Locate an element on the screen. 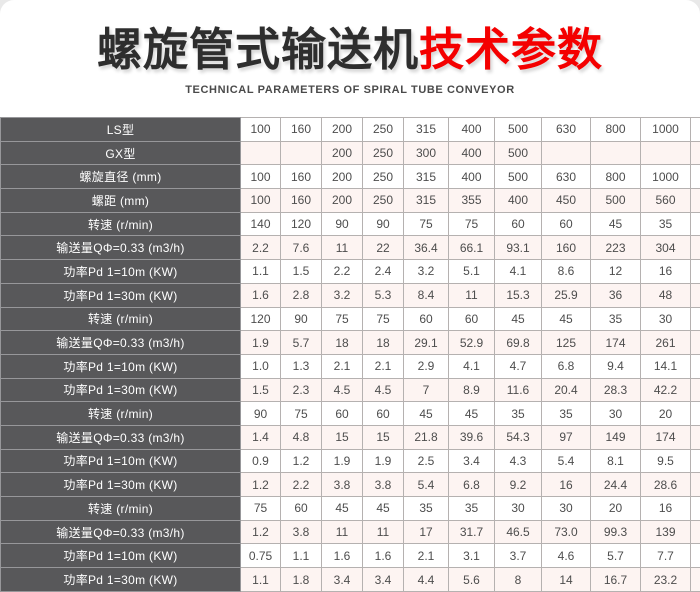 The height and width of the screenshot is (592, 700). cell: 29.1 is located at coordinates (426, 342).